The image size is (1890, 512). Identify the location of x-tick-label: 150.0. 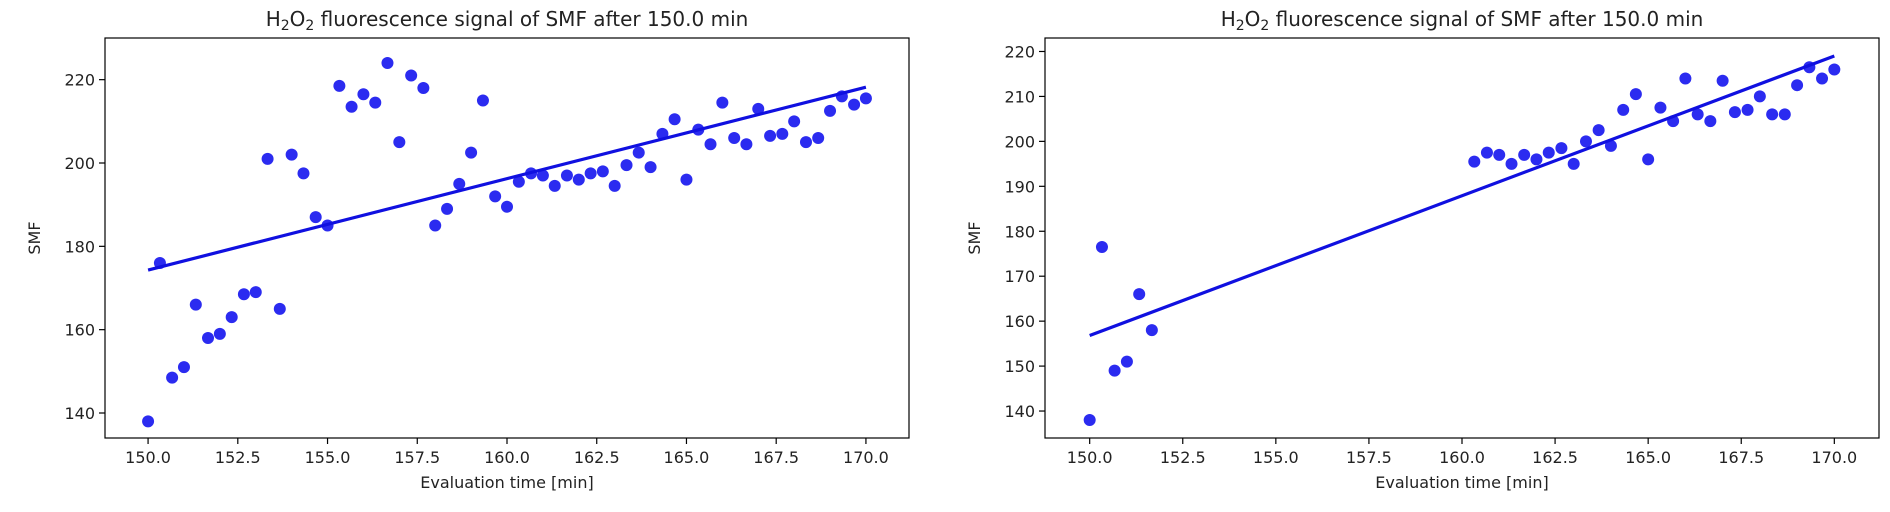
(1090, 457).